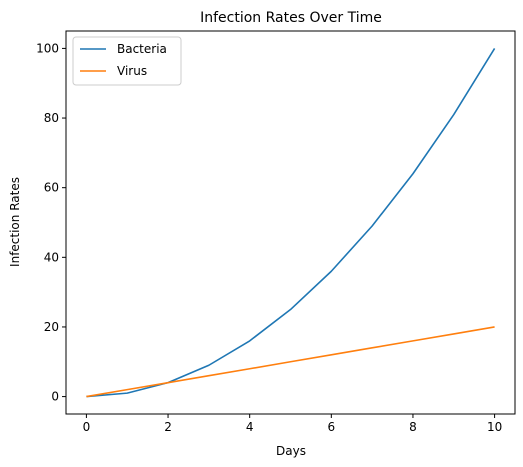 This screenshot has height=467, width=523. Describe the element at coordinates (55, 397) in the screenshot. I see `y-tick-label: 0` at that location.